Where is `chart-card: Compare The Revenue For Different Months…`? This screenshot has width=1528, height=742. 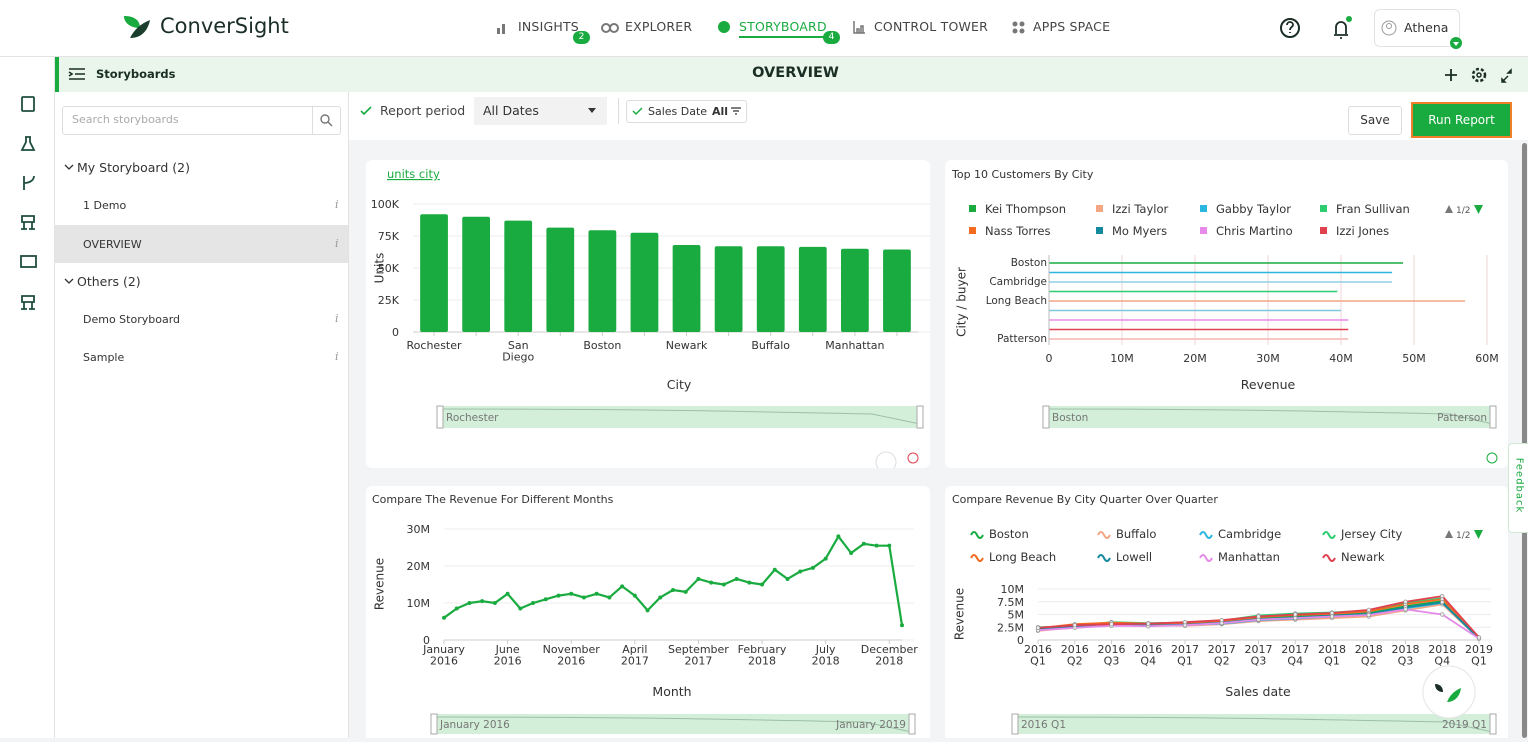 chart-card: Compare The Revenue For Different Months… is located at coordinates (648, 612).